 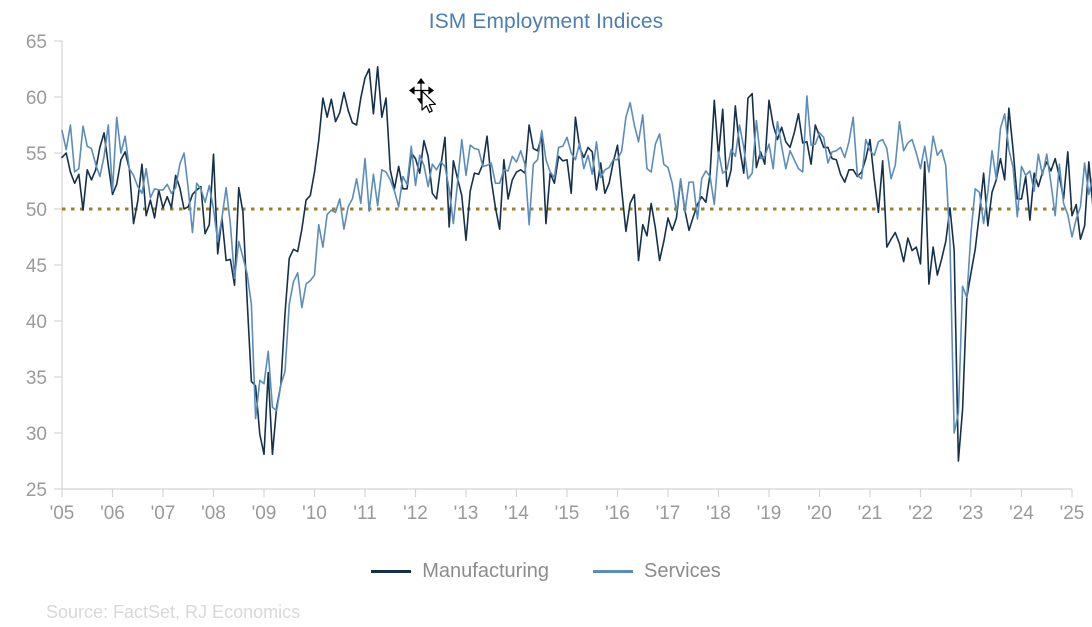 I want to click on chart-title: ISM Employment Indices, so click(x=546, y=21).